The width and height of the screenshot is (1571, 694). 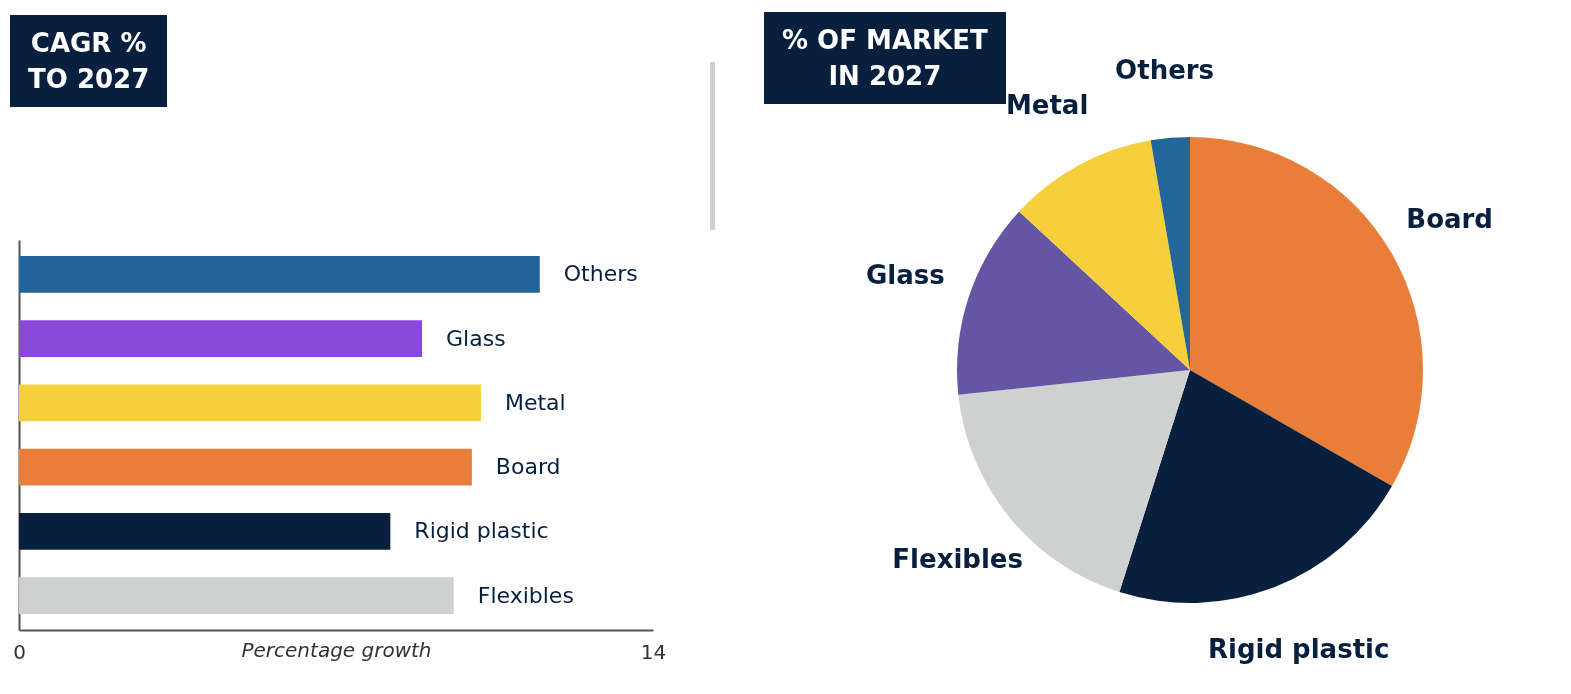 What do you see at coordinates (885, 58) in the screenshot?
I see `chart-title: % OF MARKET IN 2027` at bounding box center [885, 58].